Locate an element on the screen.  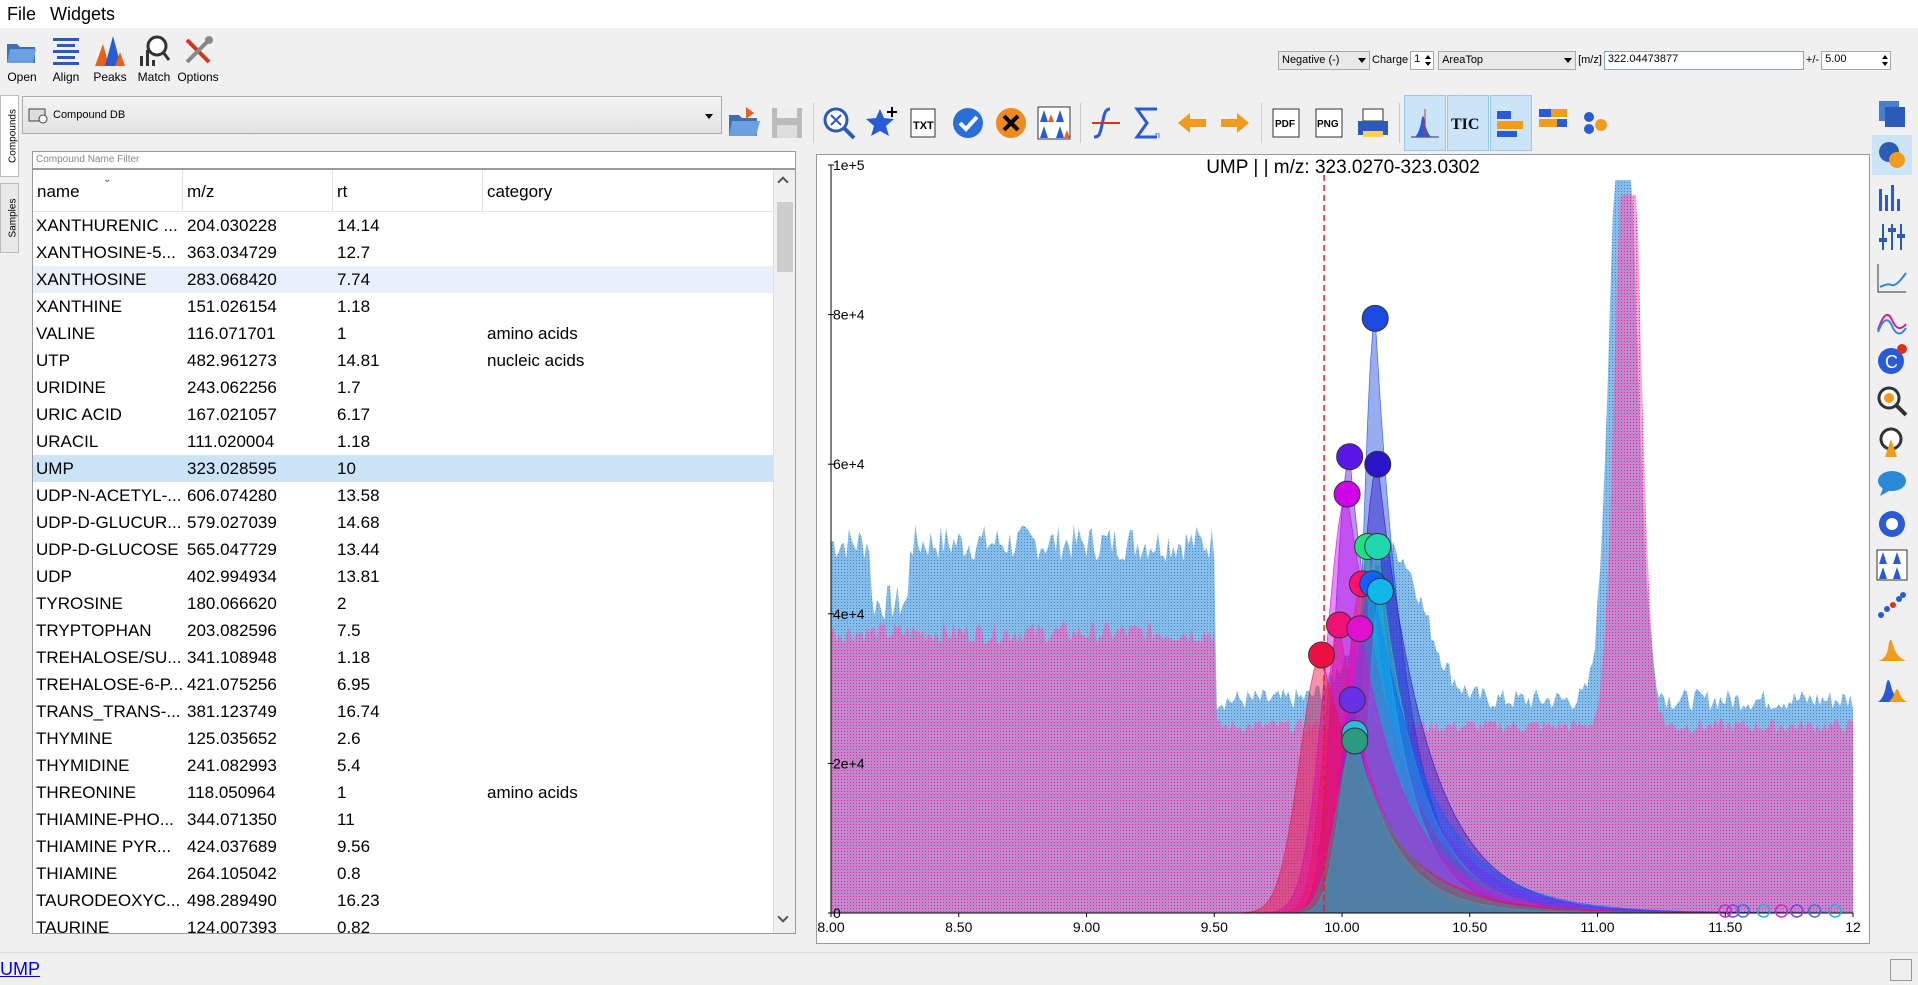
table-row: XANTHOSINE 283.068420 7.74 is located at coordinates (414, 279).